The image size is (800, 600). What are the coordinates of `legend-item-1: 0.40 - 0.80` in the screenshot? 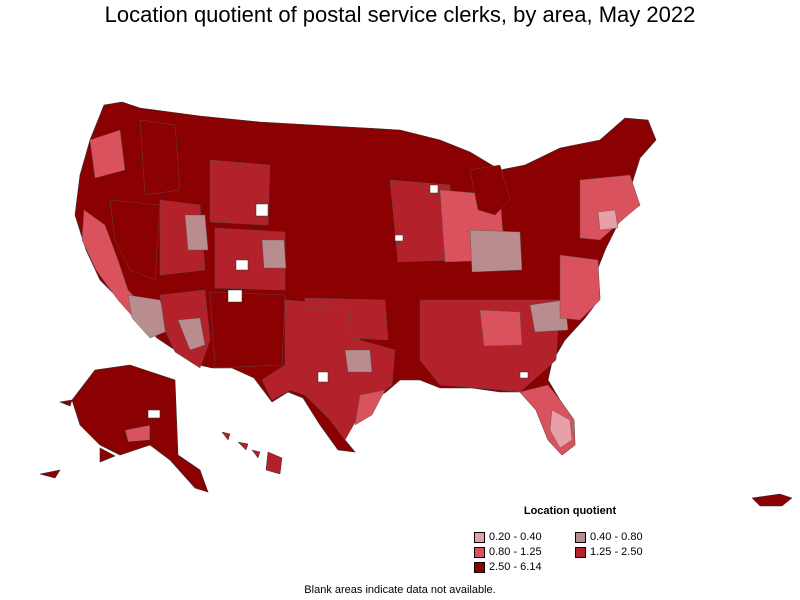 It's located at (609, 537).